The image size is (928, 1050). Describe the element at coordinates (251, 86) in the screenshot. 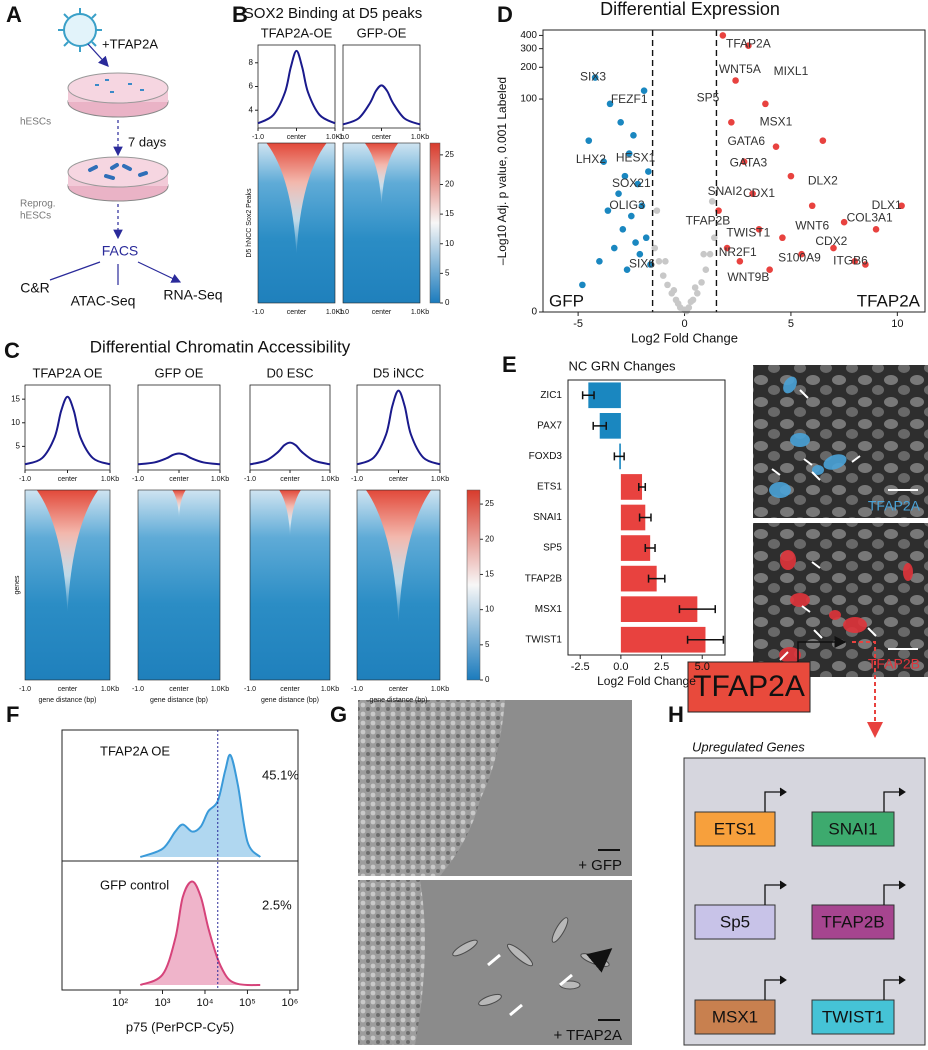

I see `y-tick-label: 6` at that location.